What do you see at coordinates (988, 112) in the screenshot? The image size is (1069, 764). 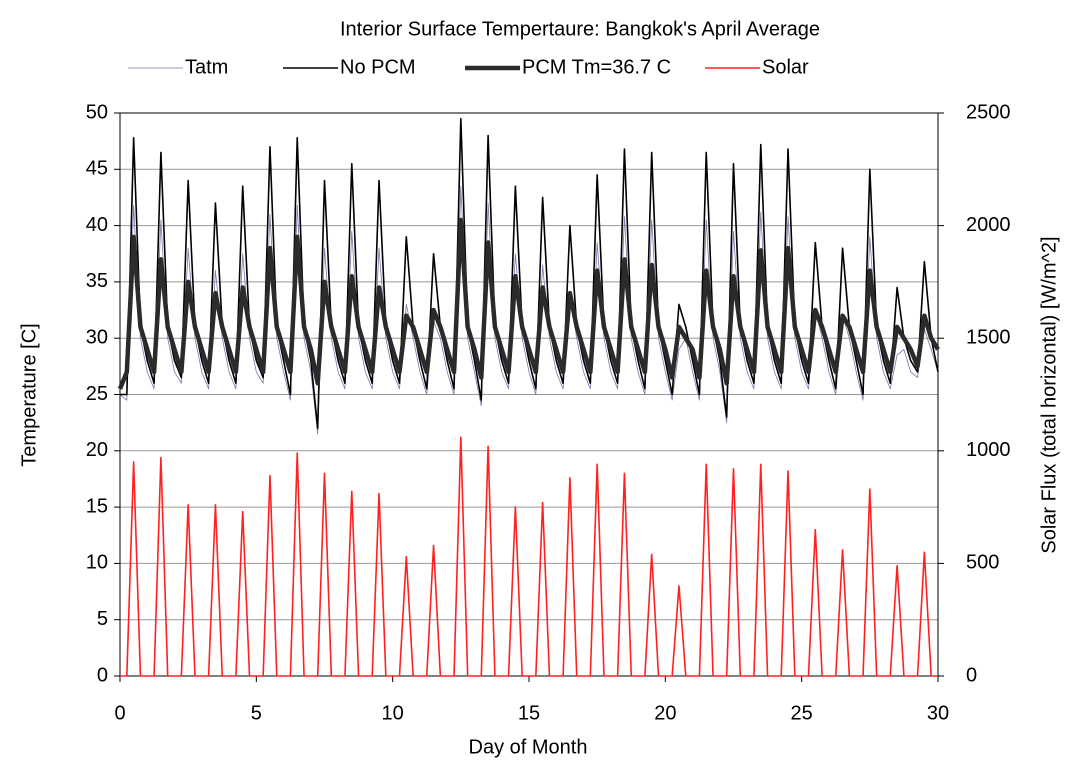 I see `y2-tick-label: 2500` at bounding box center [988, 112].